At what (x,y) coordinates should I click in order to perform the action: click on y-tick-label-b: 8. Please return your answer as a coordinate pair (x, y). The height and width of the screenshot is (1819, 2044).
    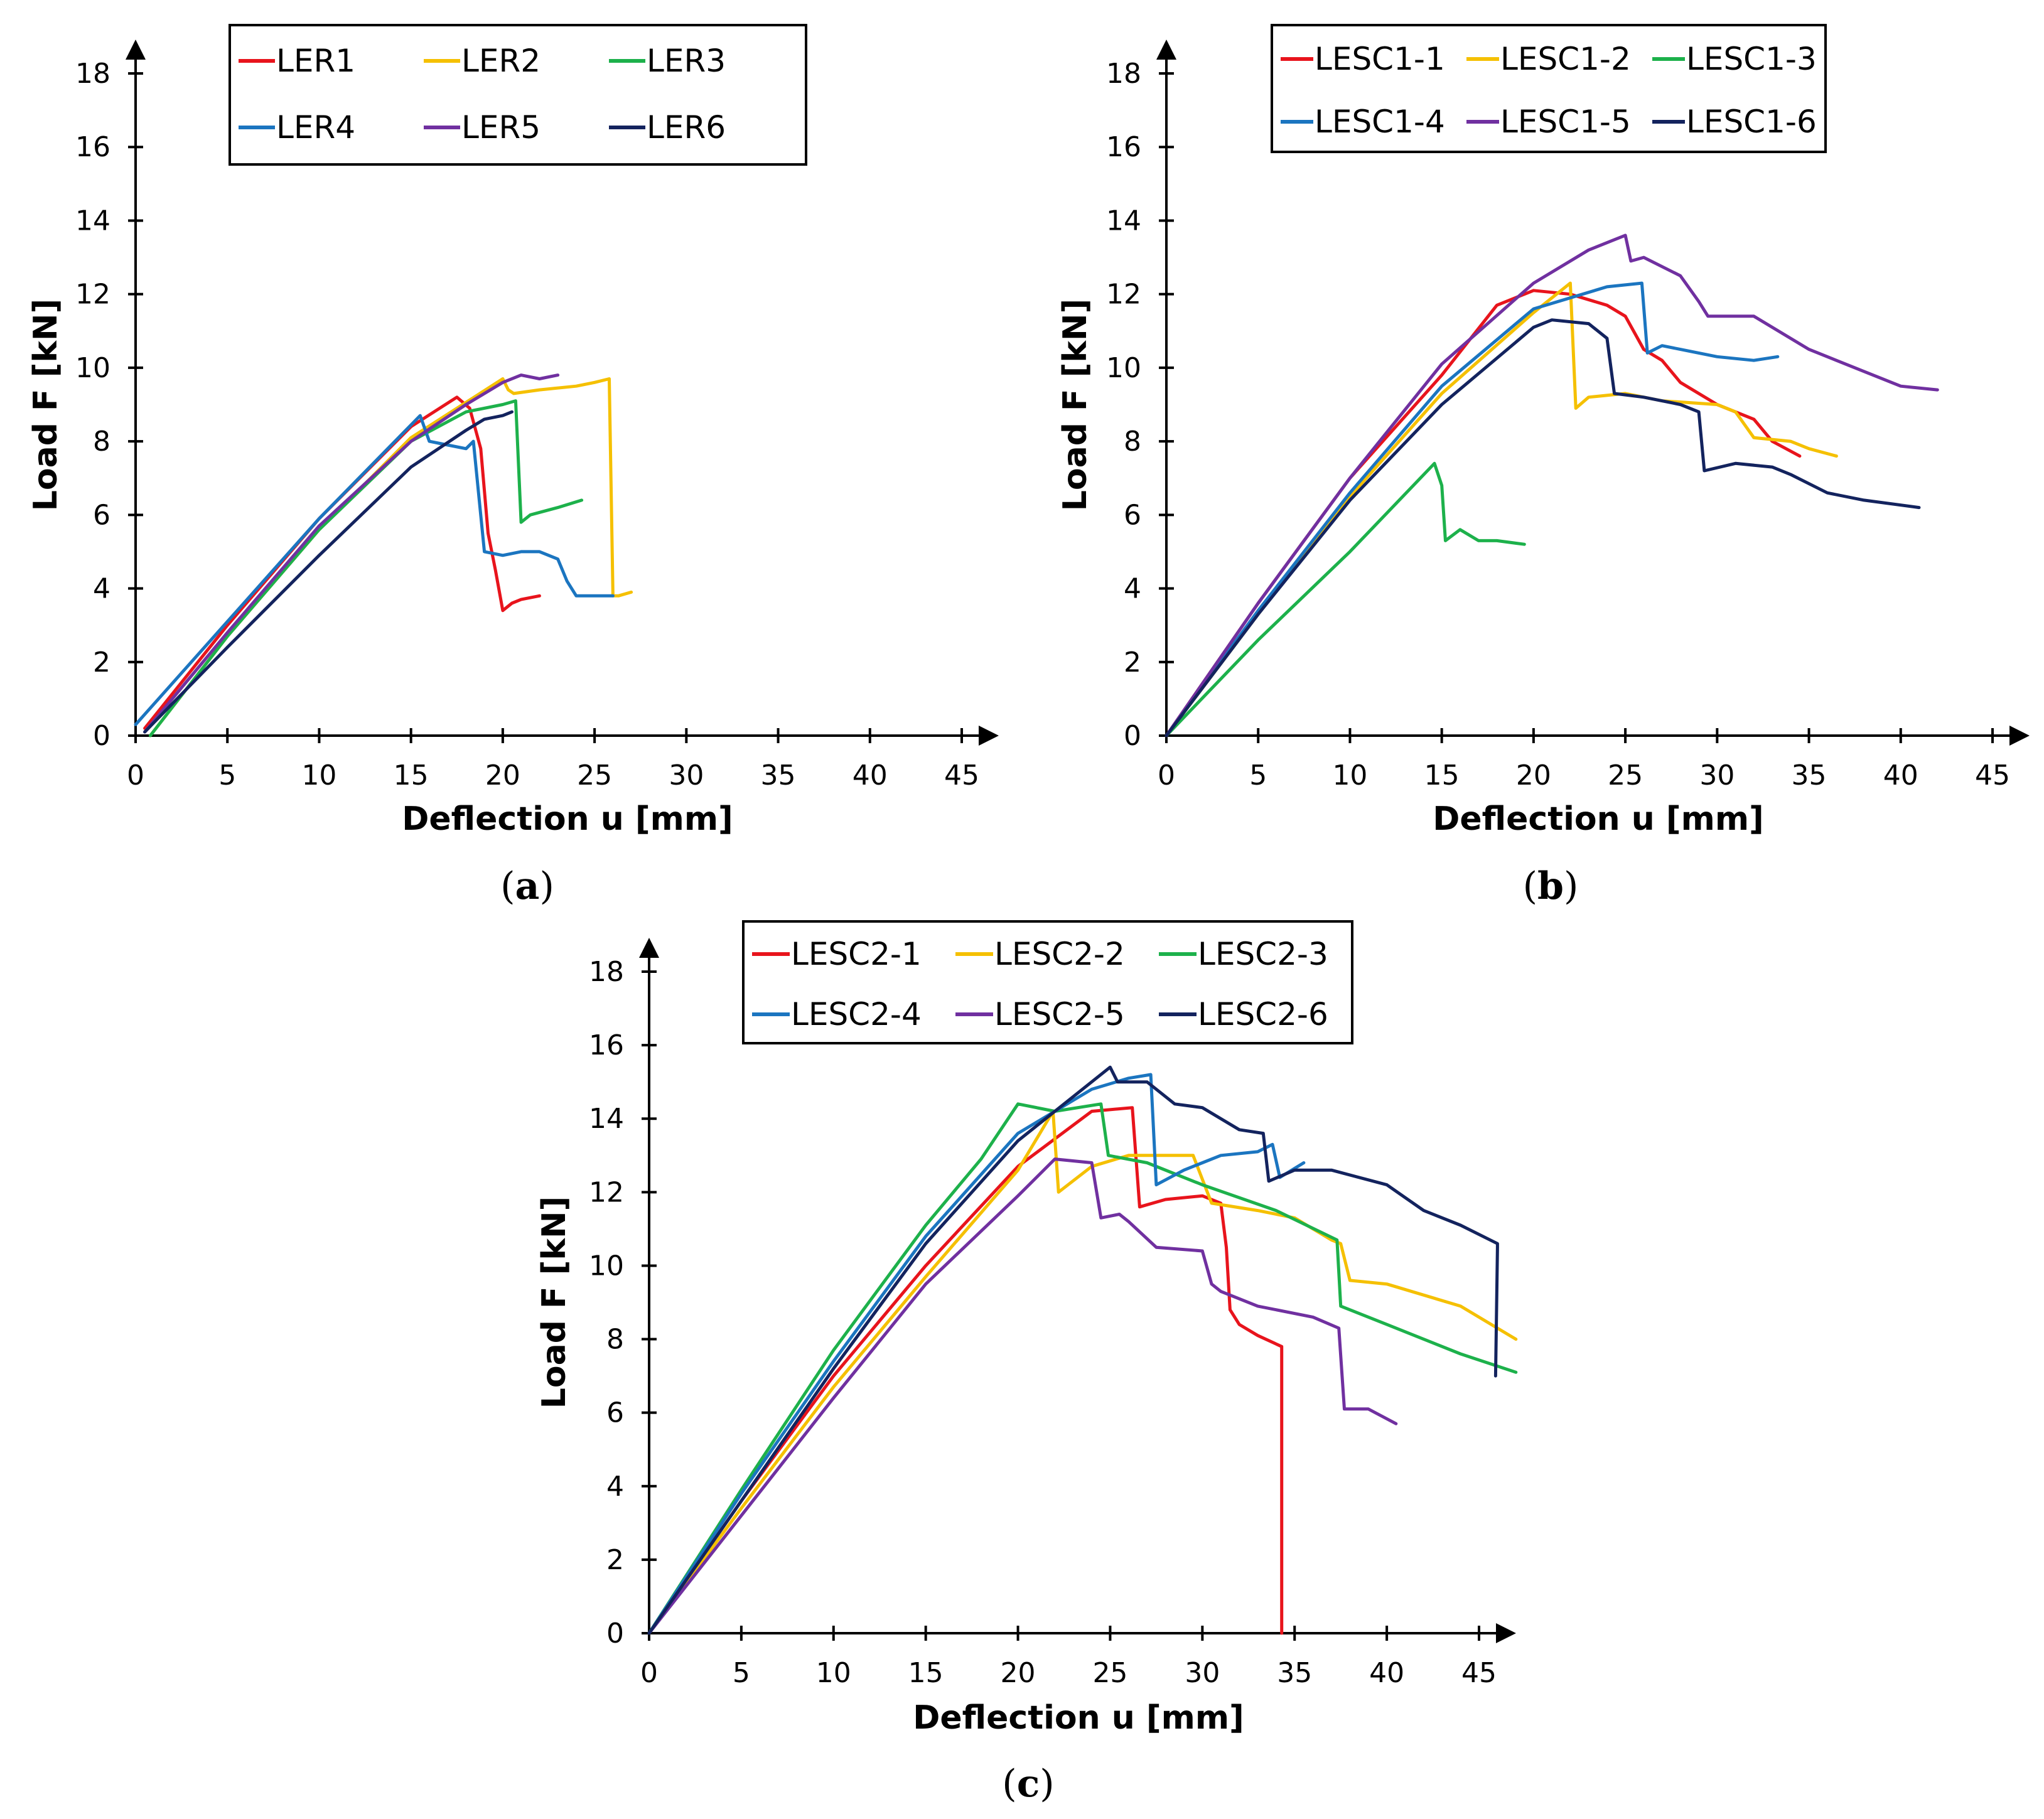
    Looking at the image, I should click on (1132, 442).